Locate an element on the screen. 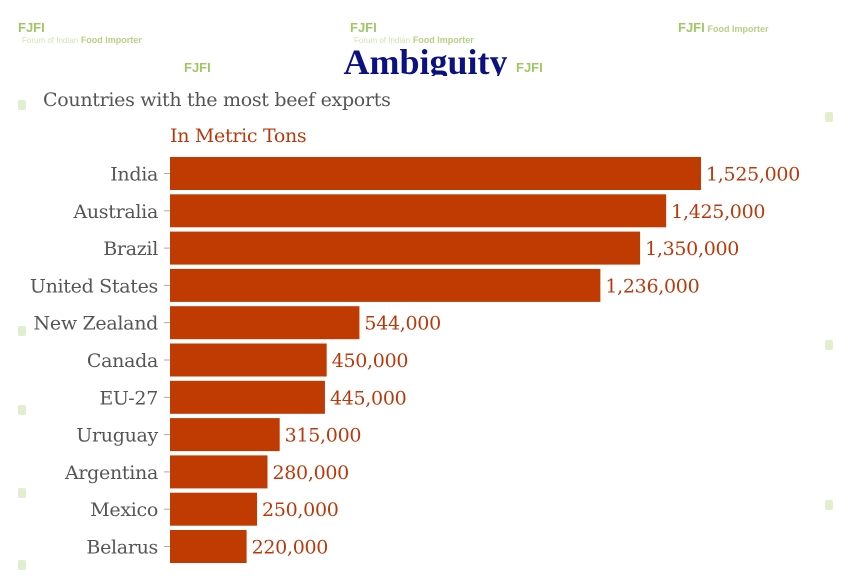 The image size is (851, 583). category-label: Brazil is located at coordinates (130, 249).